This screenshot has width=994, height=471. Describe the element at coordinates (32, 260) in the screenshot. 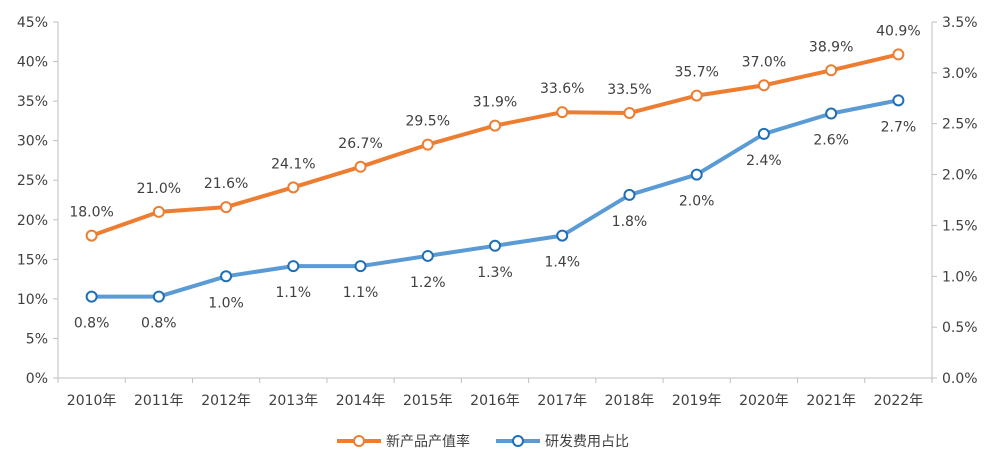

I see `left-tick-label: 15%` at that location.